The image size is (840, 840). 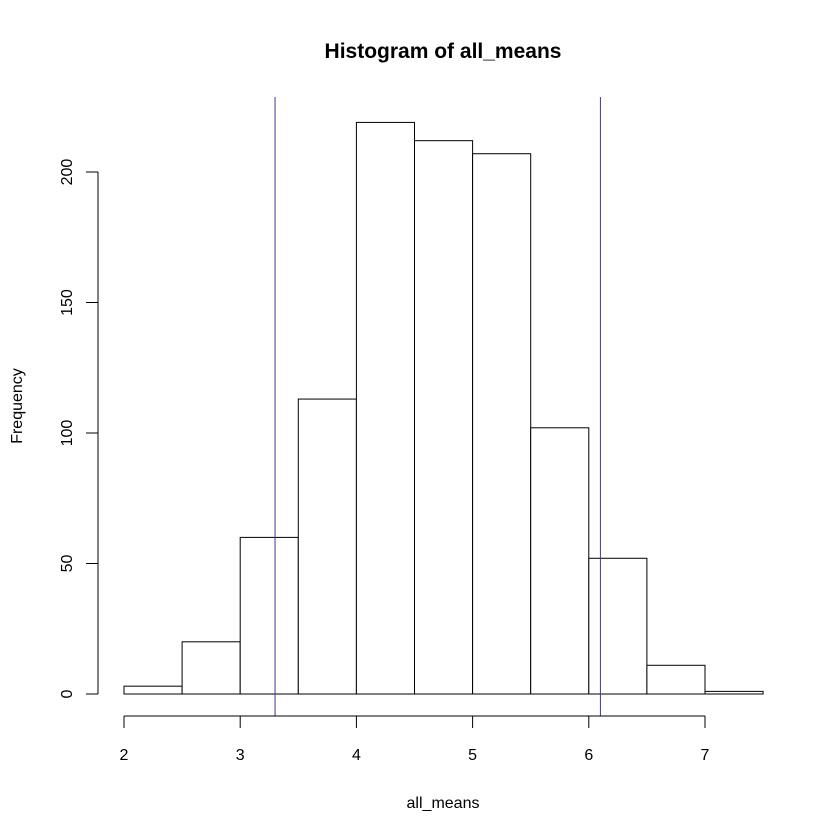 I want to click on y-tick-label-0: 0, so click(x=67, y=693).